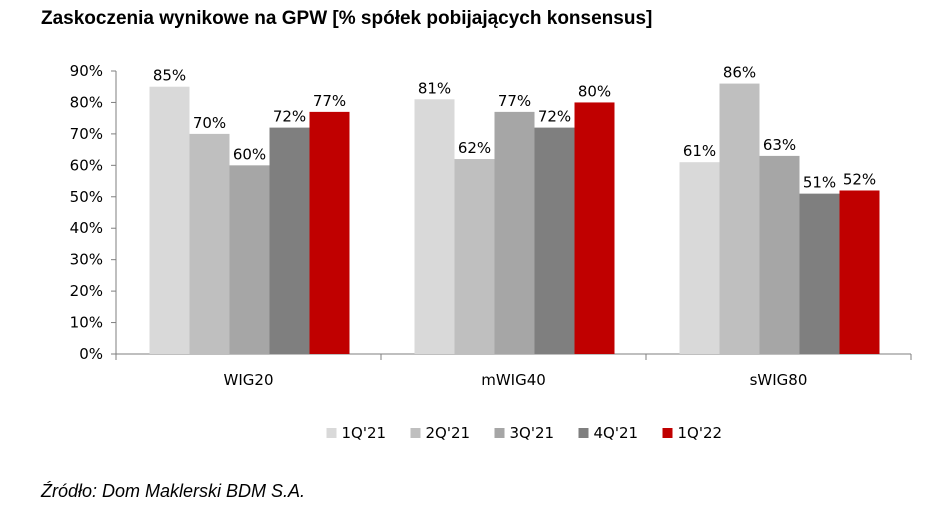 This screenshot has width=948, height=515. Describe the element at coordinates (86, 102) in the screenshot. I see `y-tick-label: 80%` at that location.